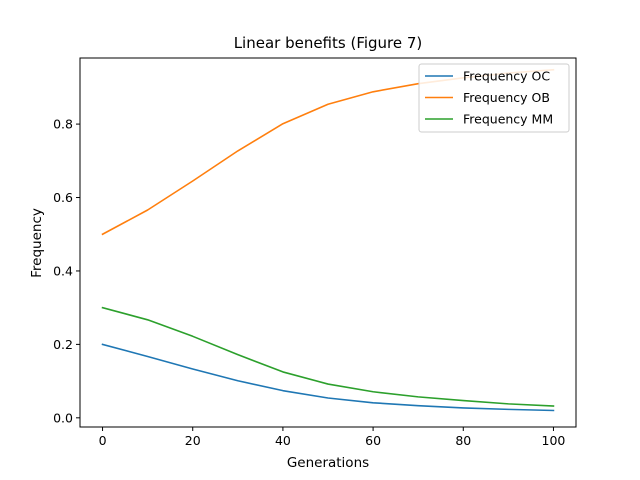 This screenshot has height=480, width=640. Describe the element at coordinates (506, 76) in the screenshot. I see `legend-label-0: Frequency OC` at that location.